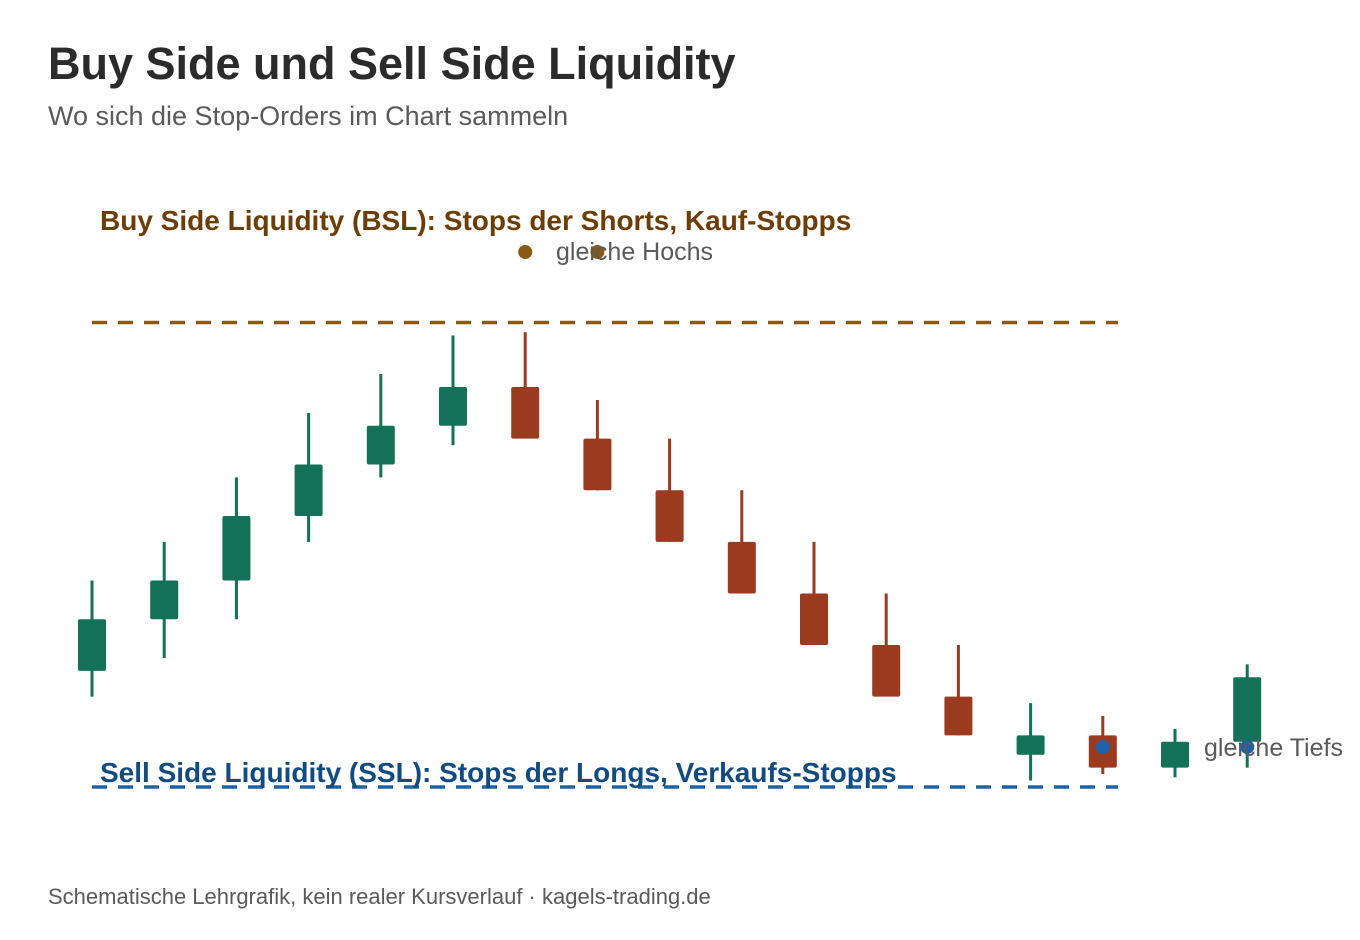 This screenshot has width=1360, height=940. Describe the element at coordinates (308, 116) in the screenshot. I see `chart-subtitle: Wo sich die Stop-Orders im Chart sammeln` at that location.